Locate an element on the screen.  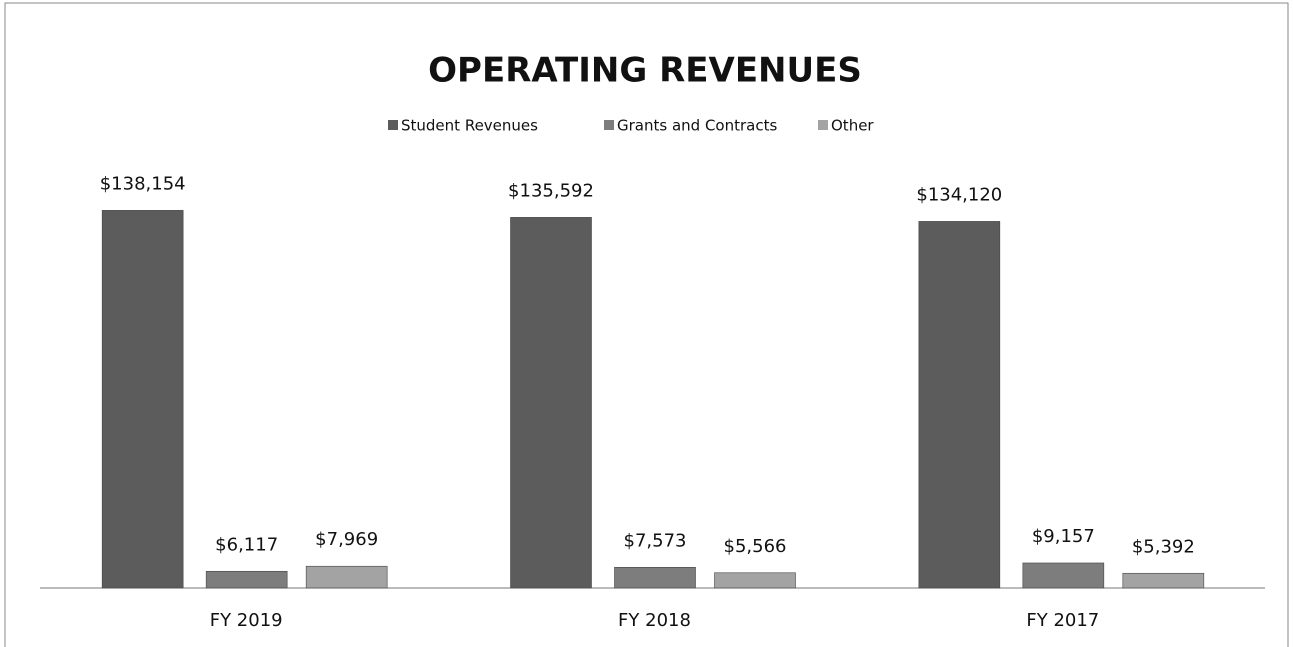
legend-label: Grants and Contracts is located at coordinates (697, 126).